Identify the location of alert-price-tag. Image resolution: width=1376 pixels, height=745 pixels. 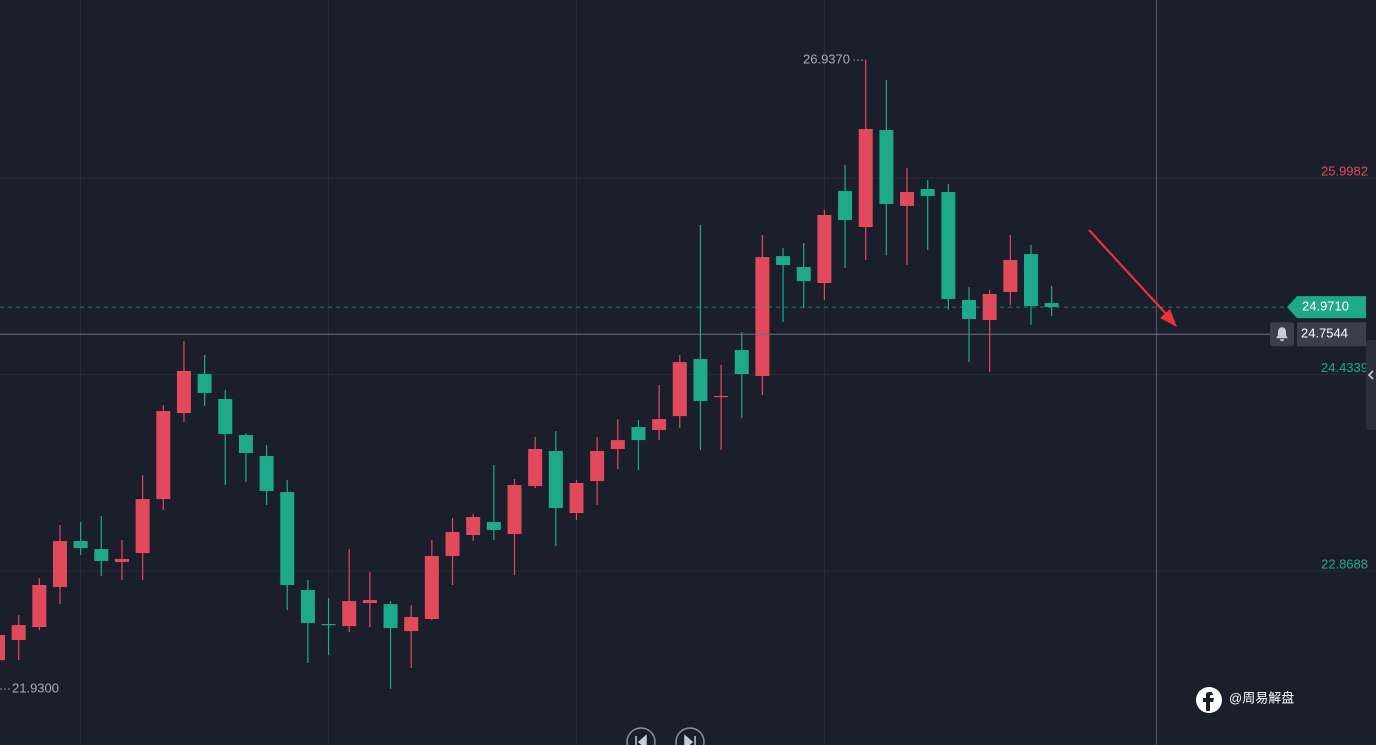
(1331, 334).